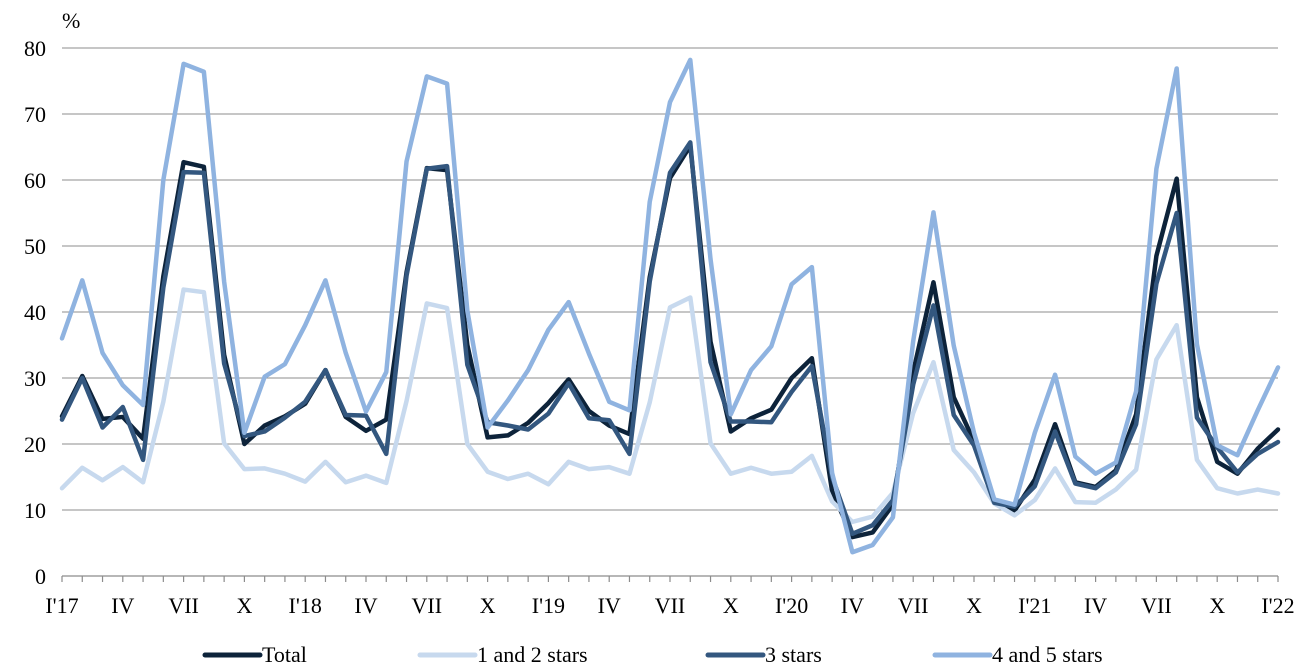 The width and height of the screenshot is (1295, 665). Describe the element at coordinates (35, 246) in the screenshot. I see `y-tick-label: 50` at that location.